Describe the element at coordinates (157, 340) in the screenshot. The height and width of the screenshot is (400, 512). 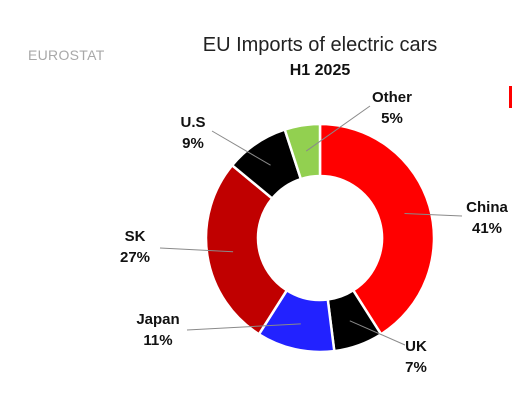
I see `value-label: 11%` at that location.